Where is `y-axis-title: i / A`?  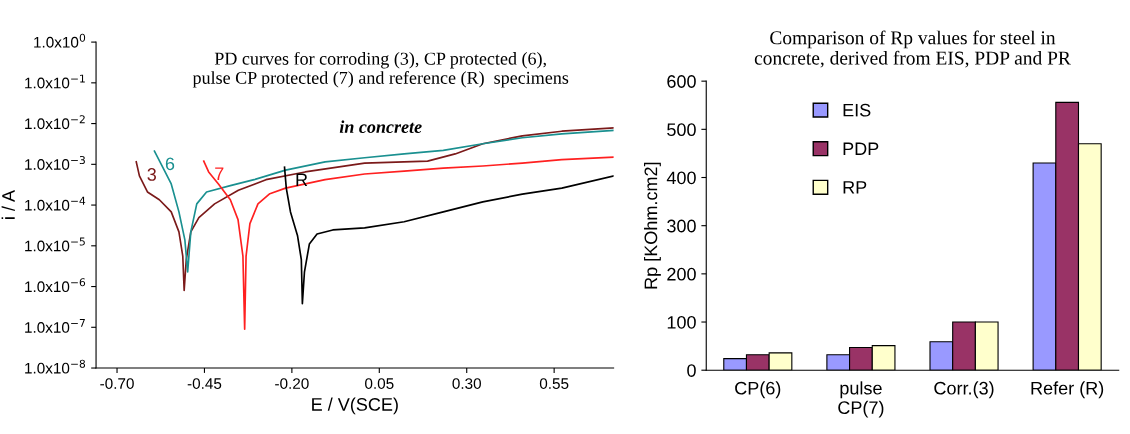 y-axis-title: i / A is located at coordinates (8, 204).